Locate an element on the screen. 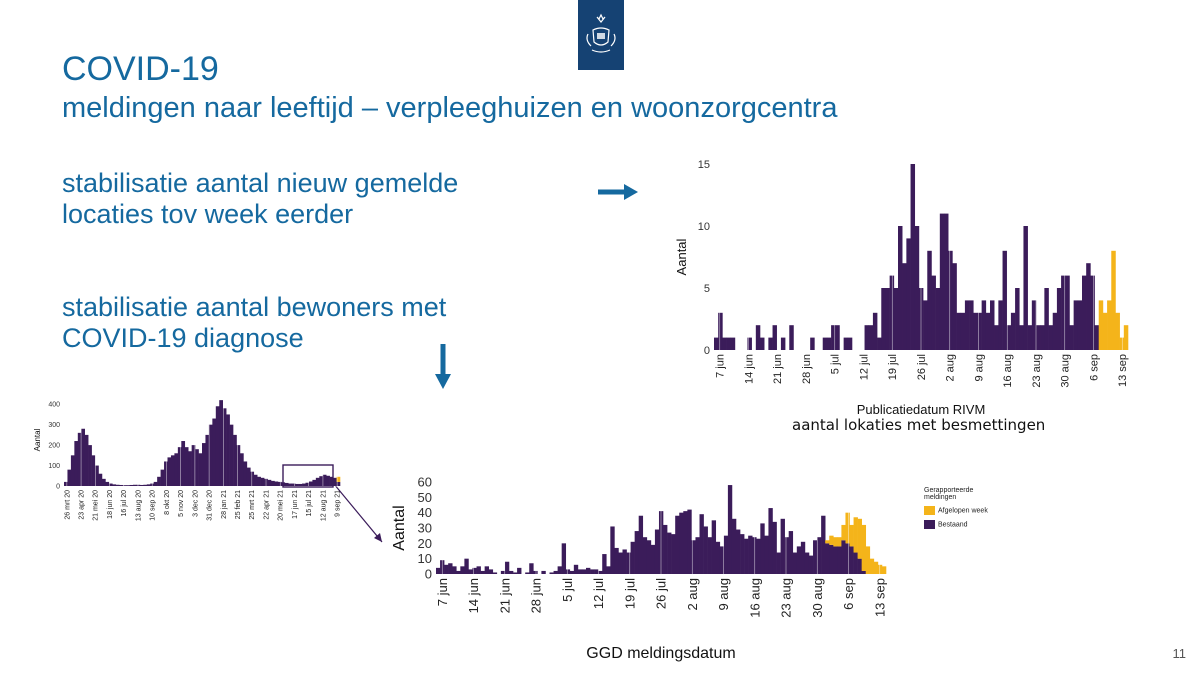  legend-title-line: meldingen is located at coordinates (940, 497).